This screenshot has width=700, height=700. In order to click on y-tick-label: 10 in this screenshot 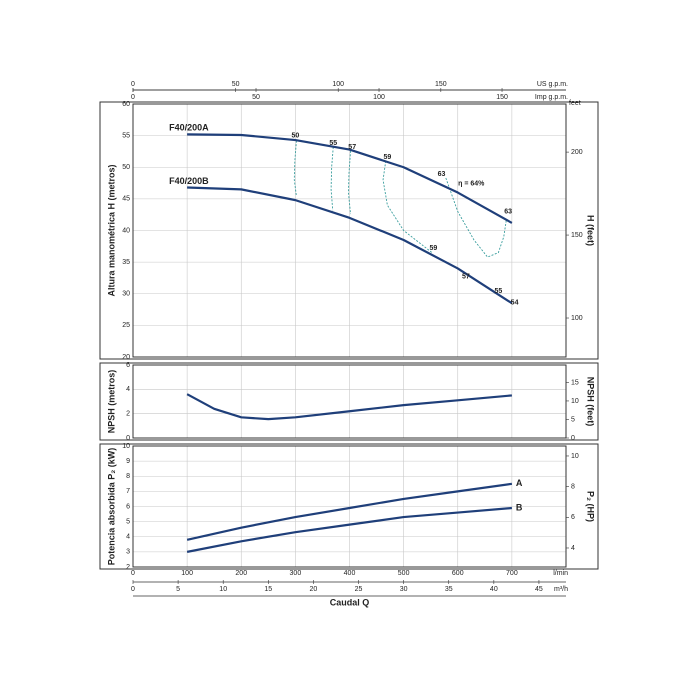, I will do `click(126, 446)`.